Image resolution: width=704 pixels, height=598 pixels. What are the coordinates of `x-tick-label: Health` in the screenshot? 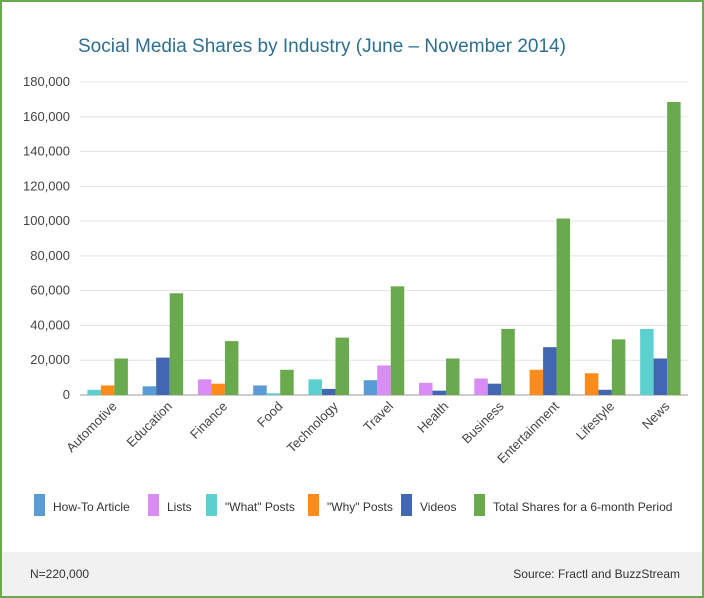 It's located at (432, 417).